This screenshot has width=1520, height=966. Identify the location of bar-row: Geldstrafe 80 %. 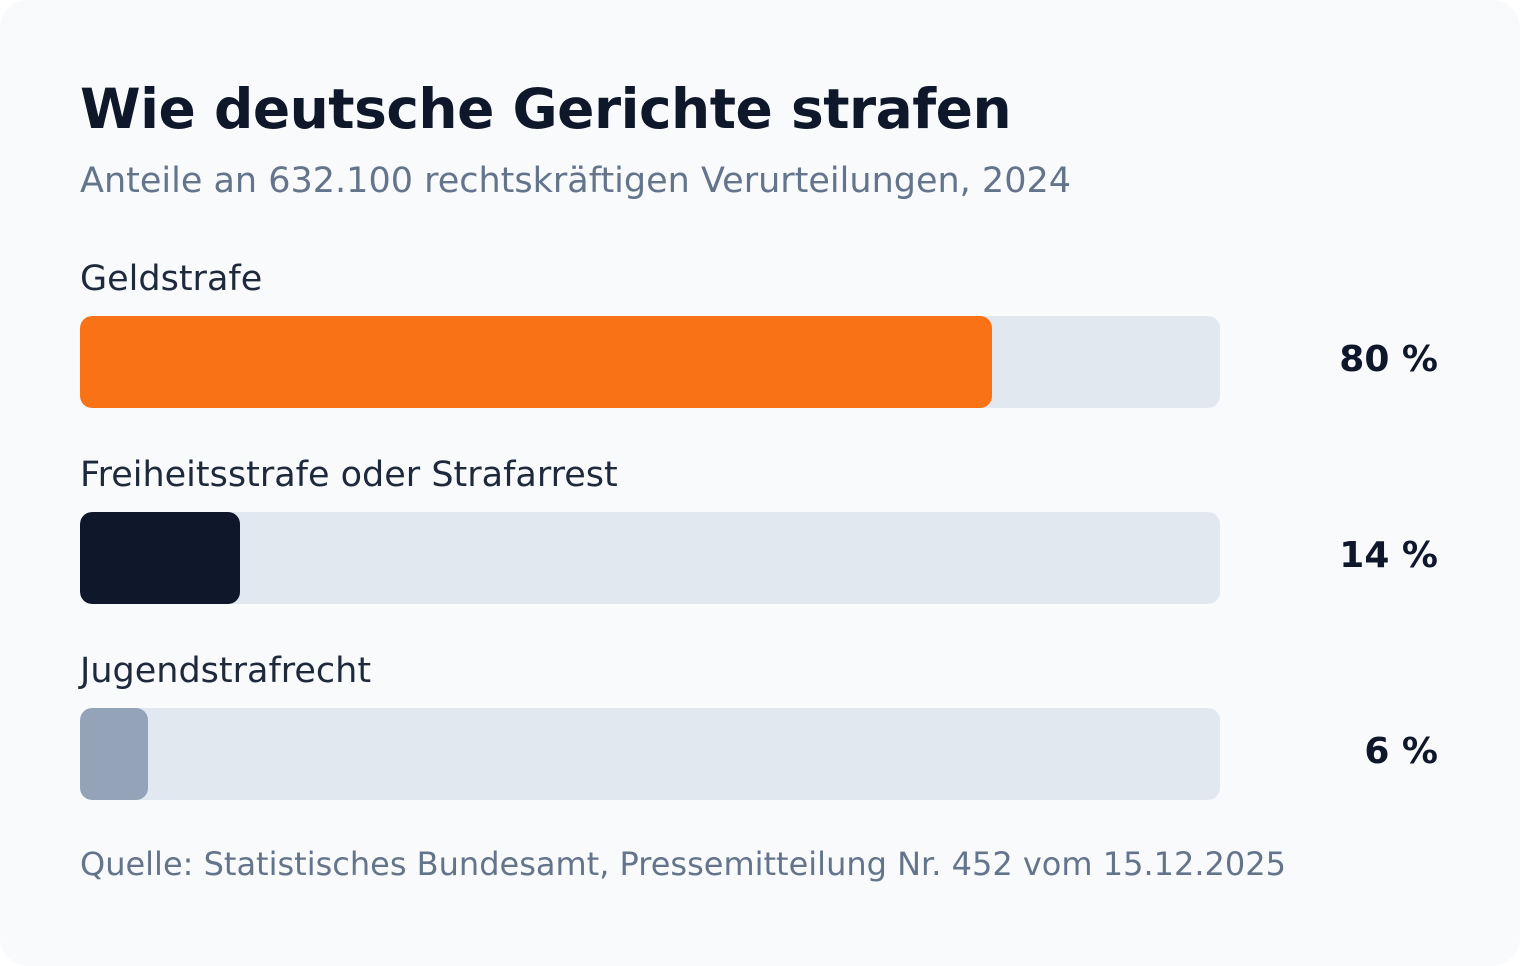
(760, 333).